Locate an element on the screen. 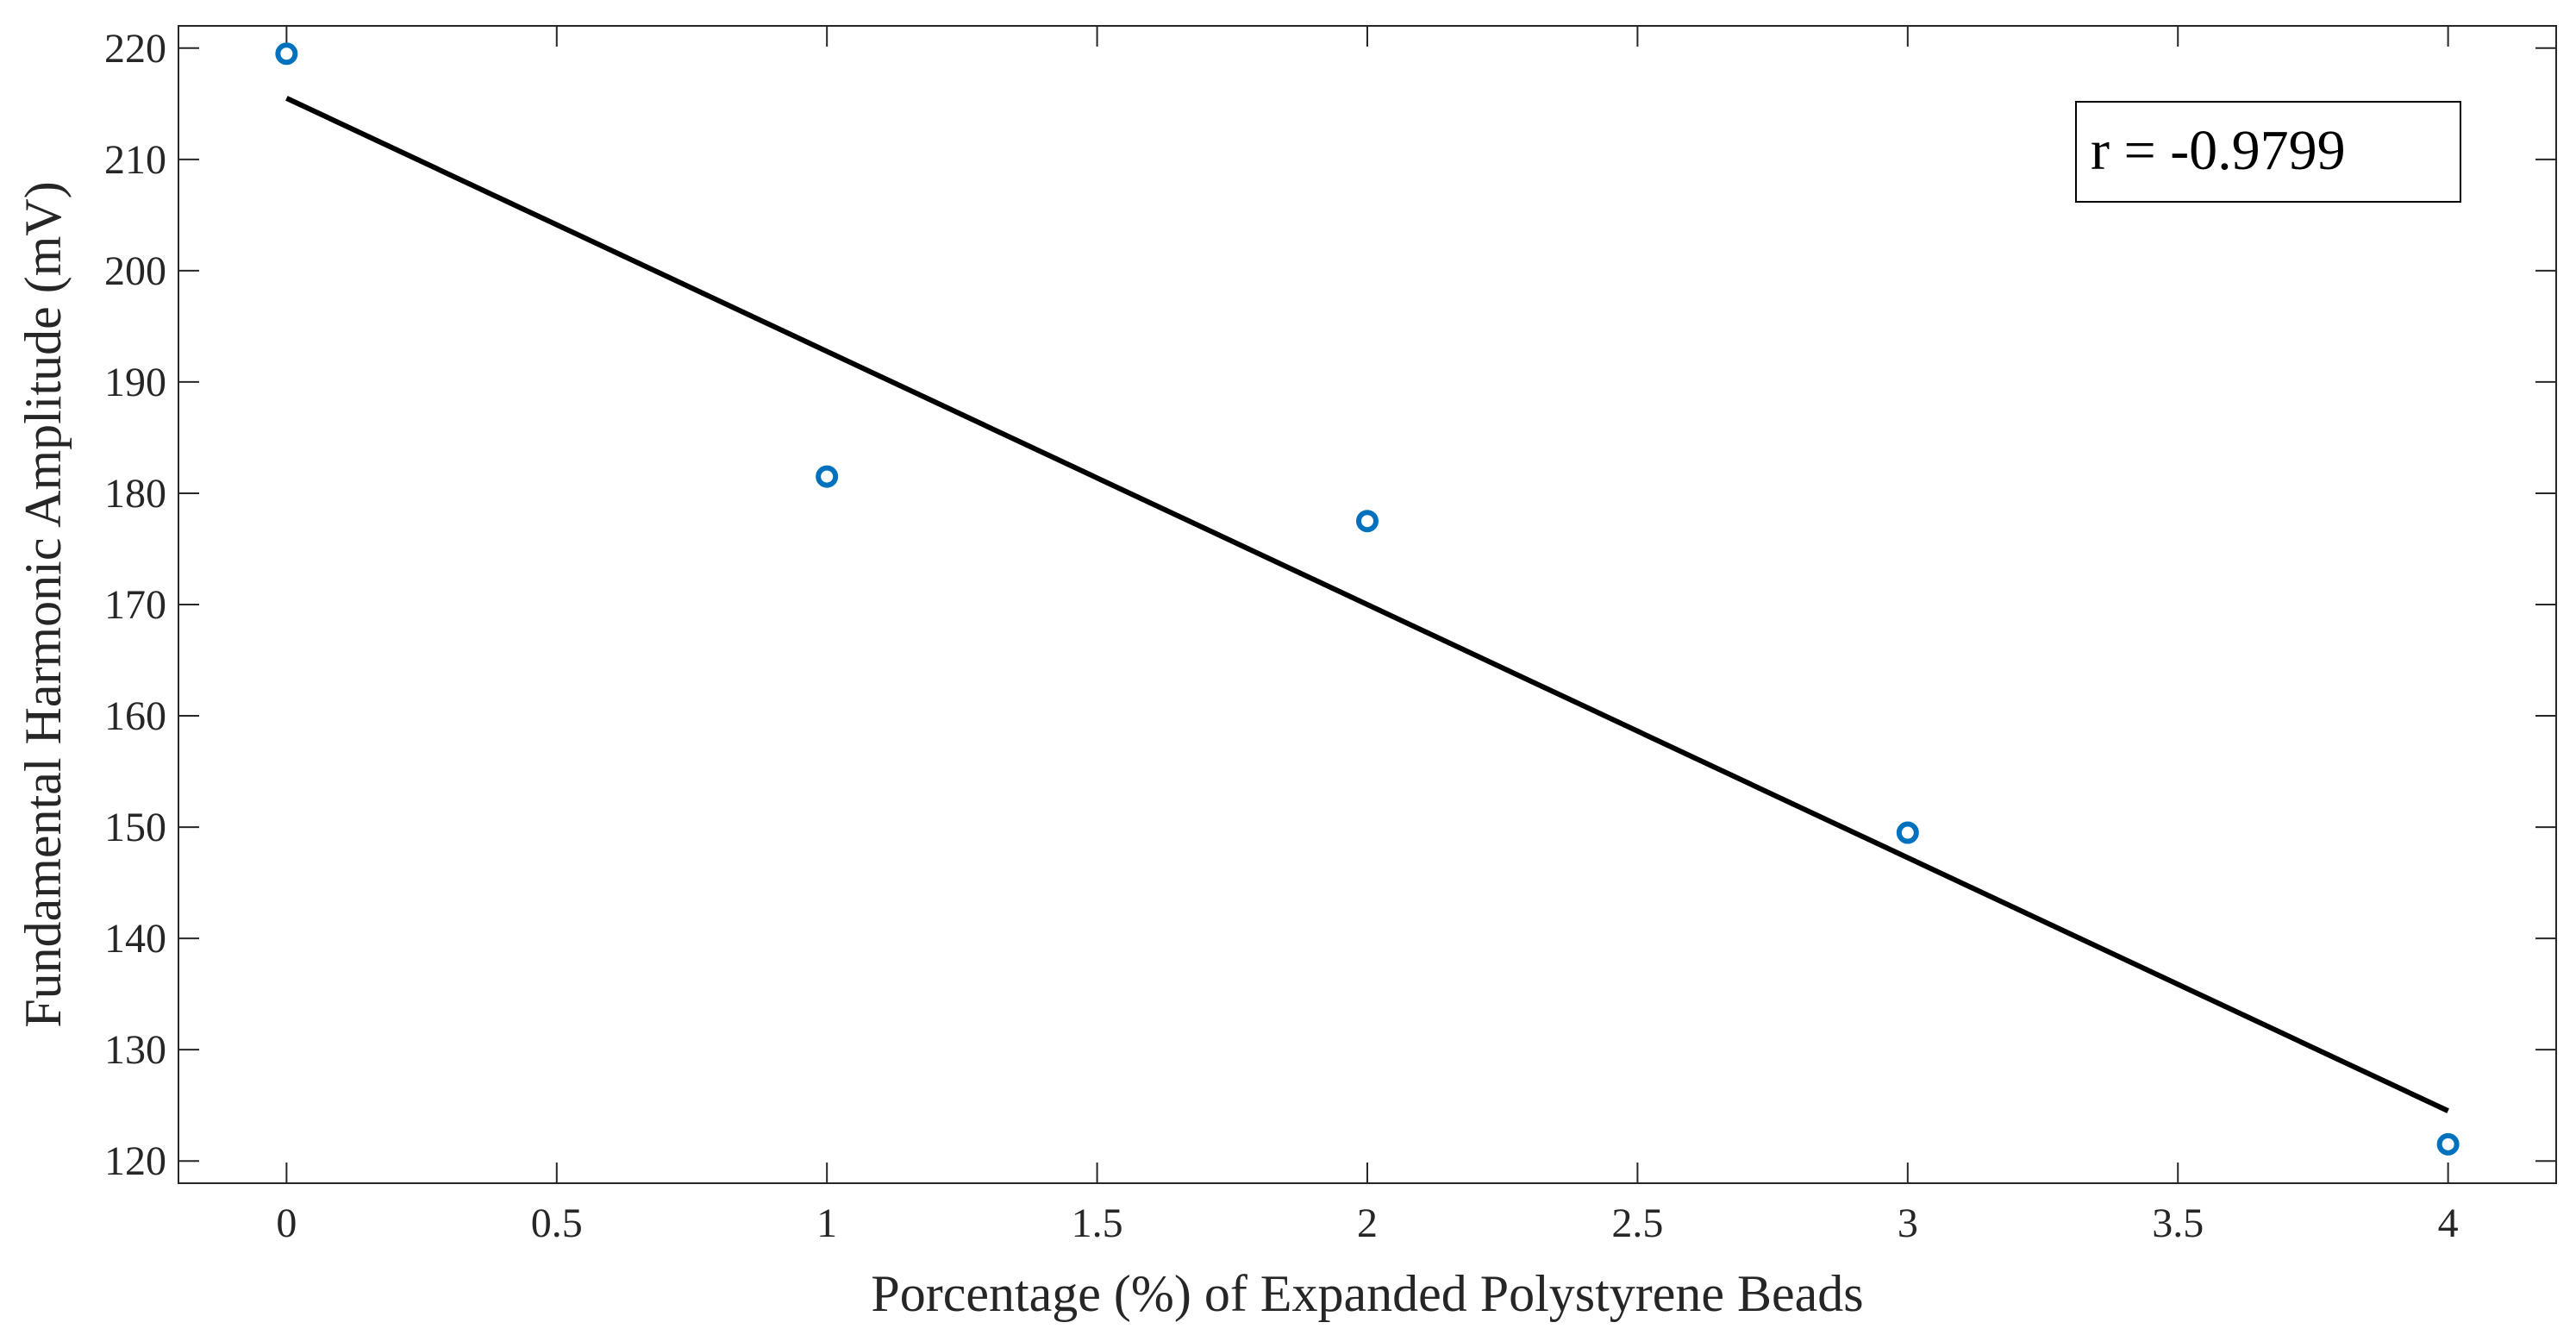  x-tick-label: 3 is located at coordinates (1908, 1223).